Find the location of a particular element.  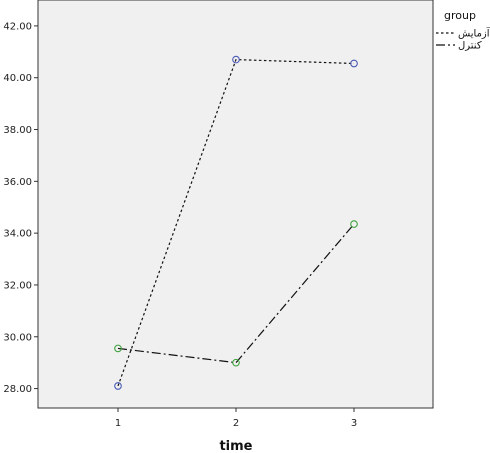

x-axis: 1 2 3 is located at coordinates (236, 418).